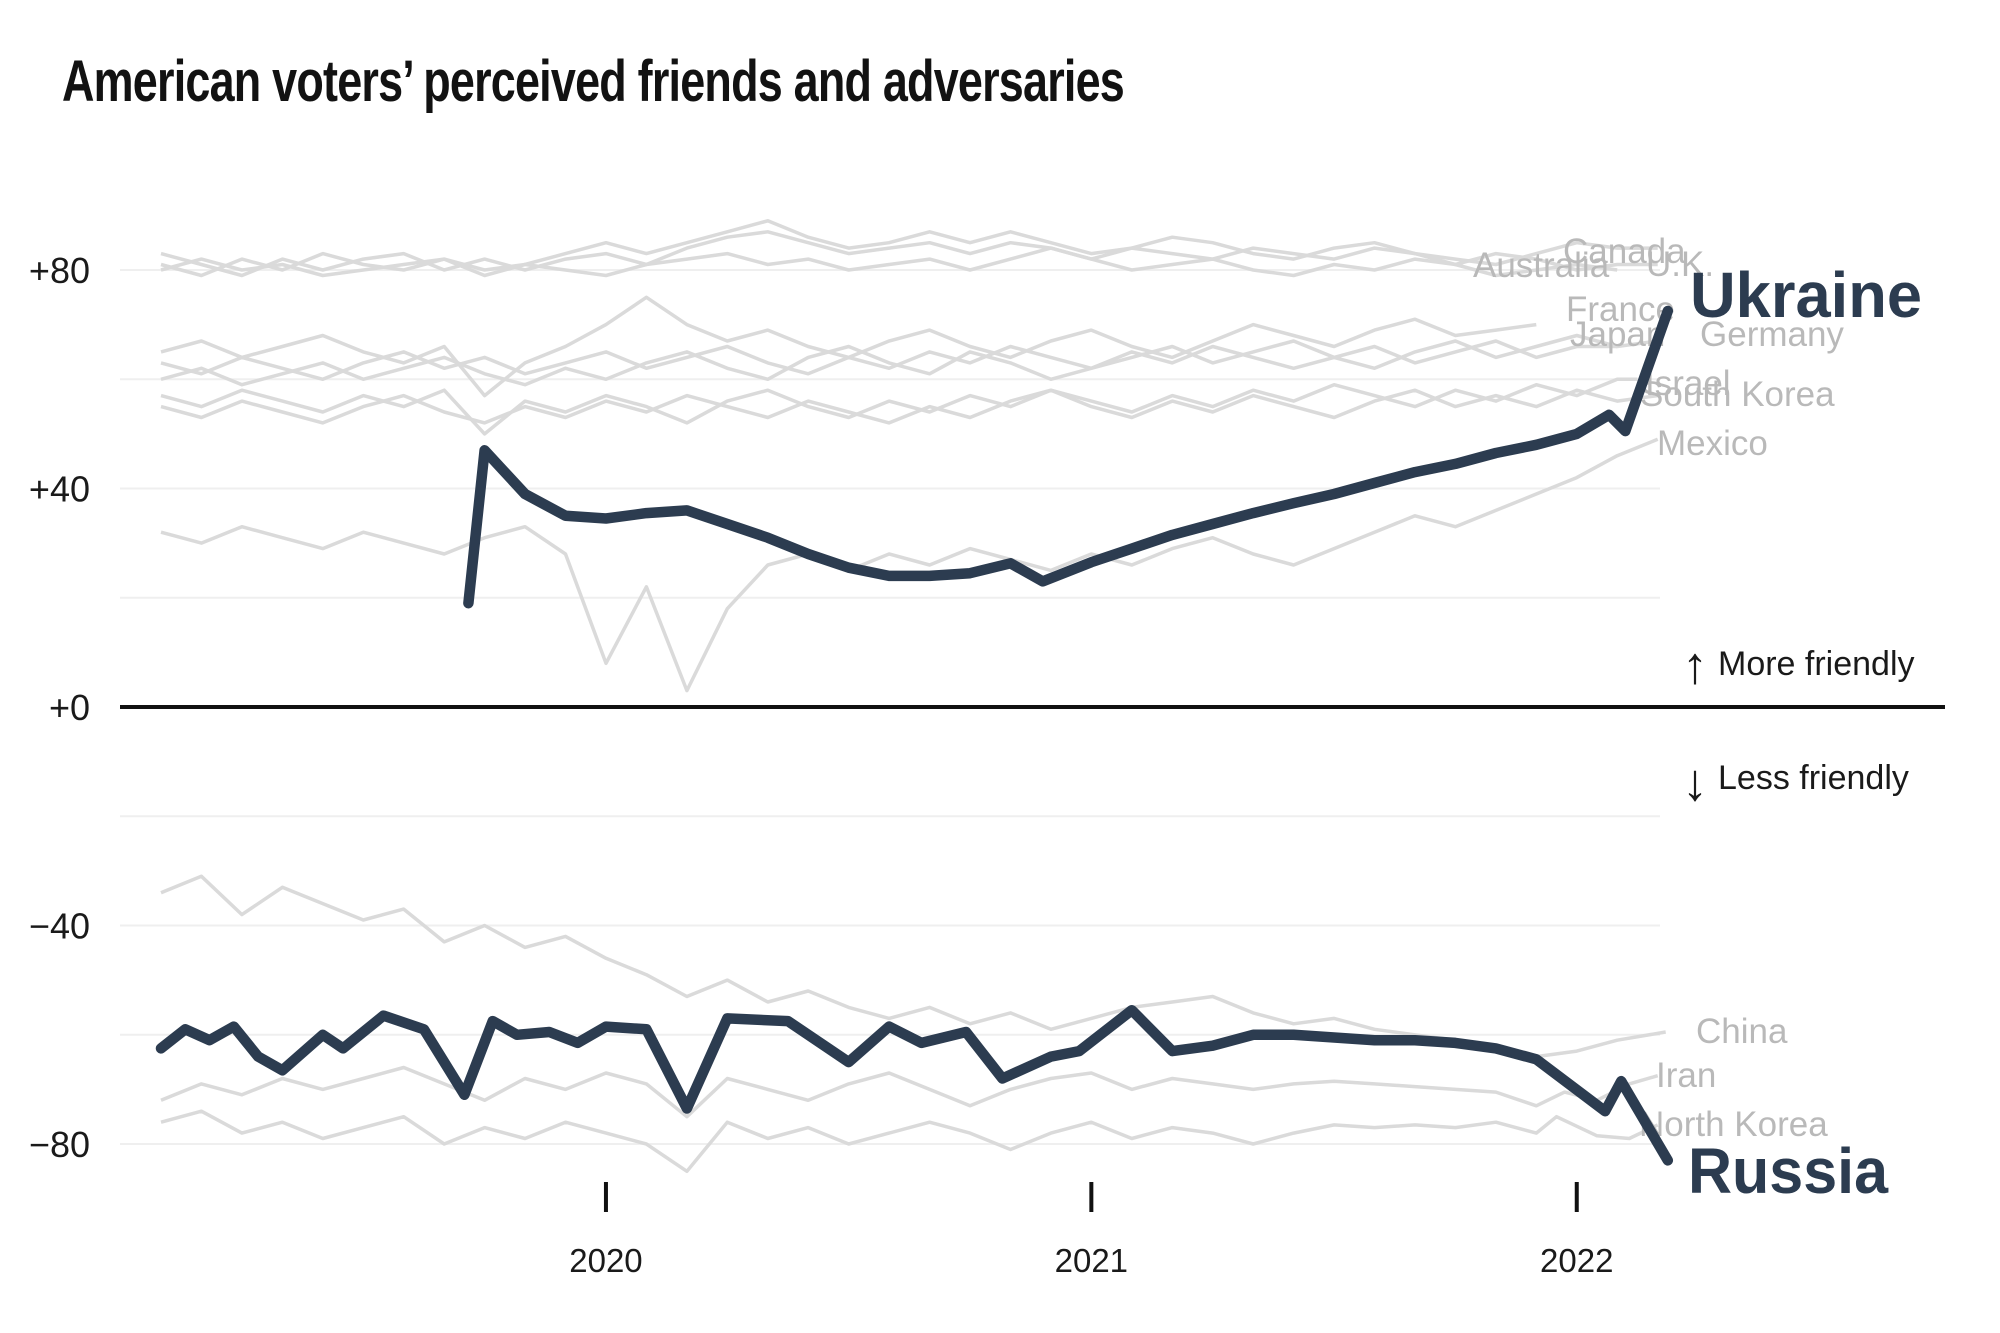 The height and width of the screenshot is (1333, 2000). I want to click on series-line-south_korea, so click(909, 406).